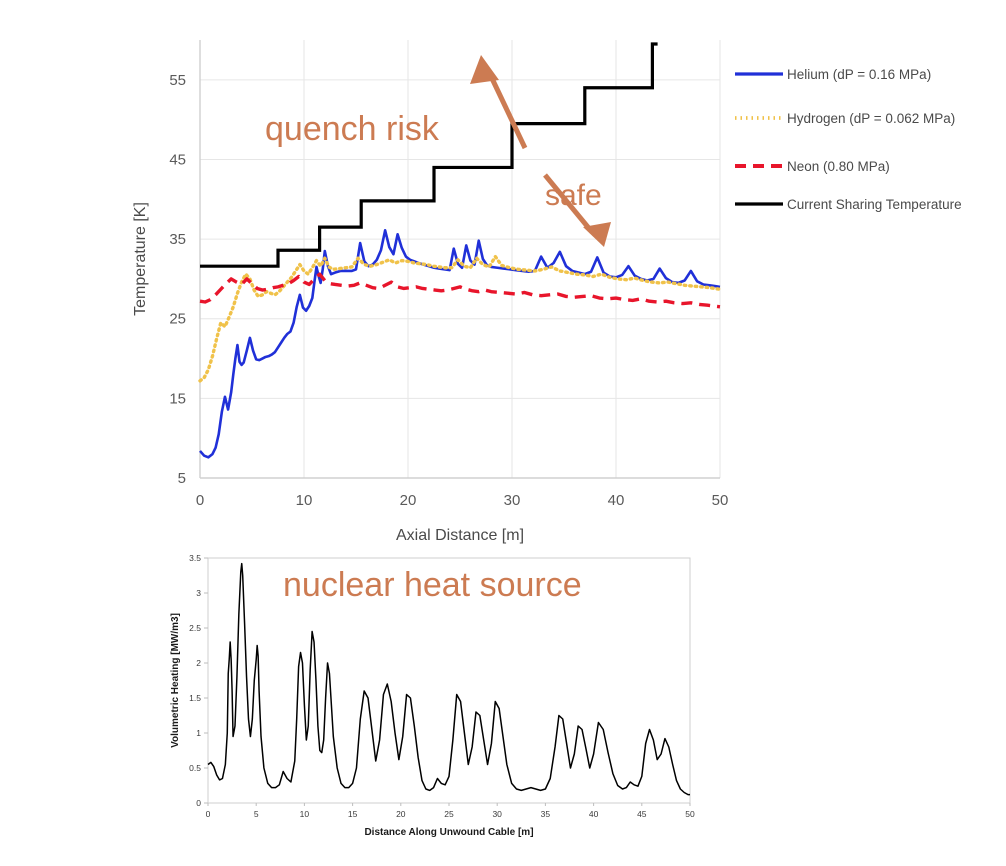 The image size is (1006, 866). I want to click on svg-text: 3.5, so click(195, 558).